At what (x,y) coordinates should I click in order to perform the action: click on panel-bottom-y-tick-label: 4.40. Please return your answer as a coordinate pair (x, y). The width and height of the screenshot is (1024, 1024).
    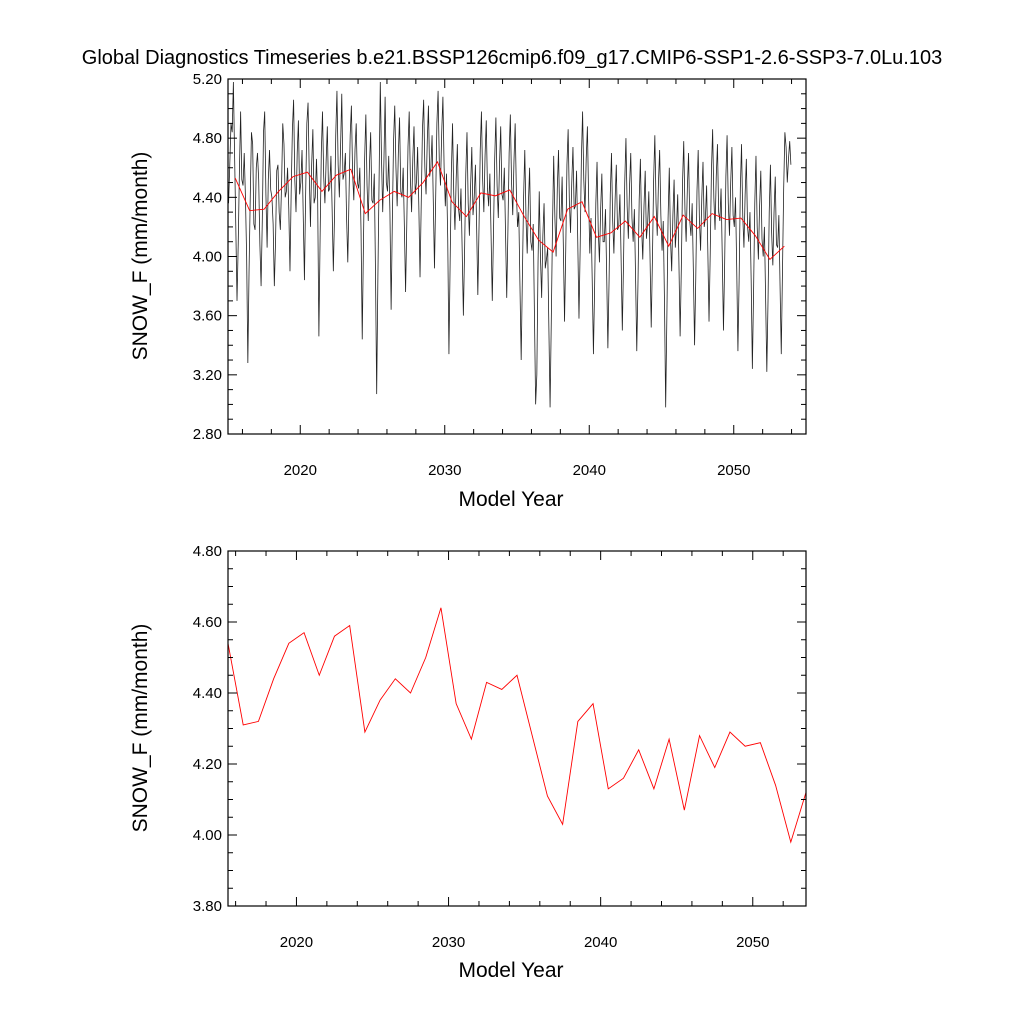
    Looking at the image, I should click on (207, 693).